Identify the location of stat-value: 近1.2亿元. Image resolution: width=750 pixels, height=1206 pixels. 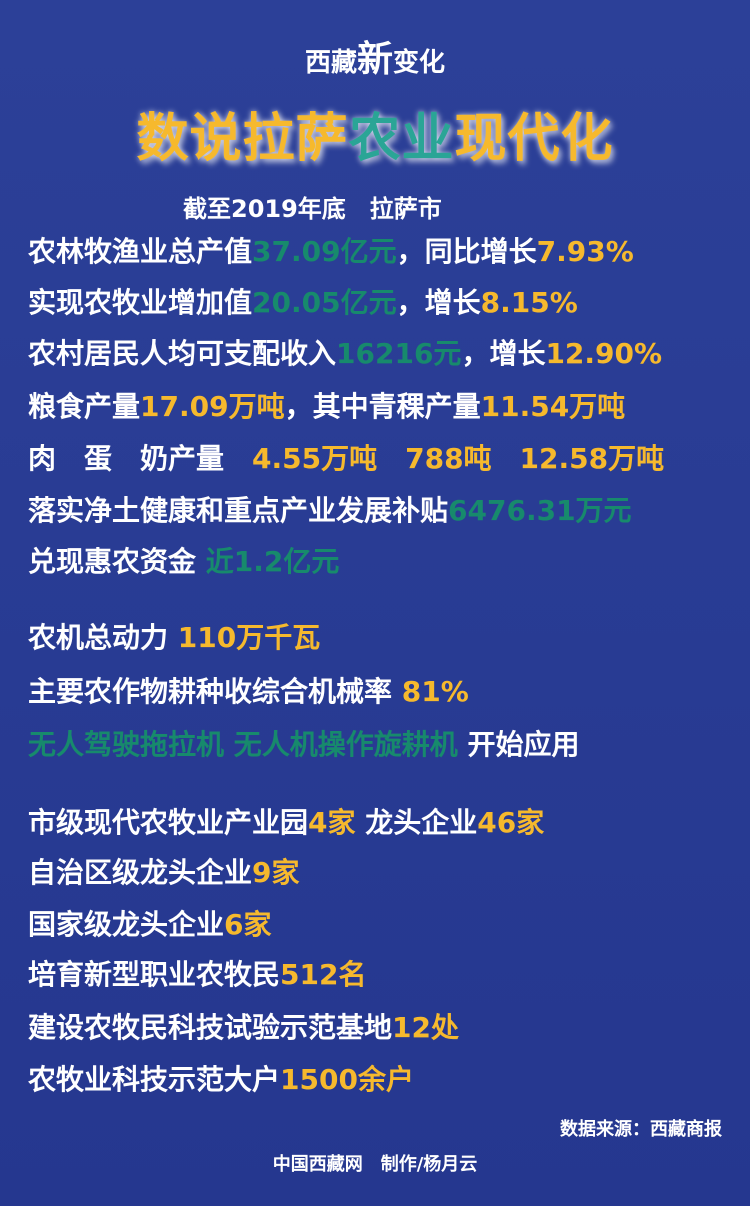
(272, 561).